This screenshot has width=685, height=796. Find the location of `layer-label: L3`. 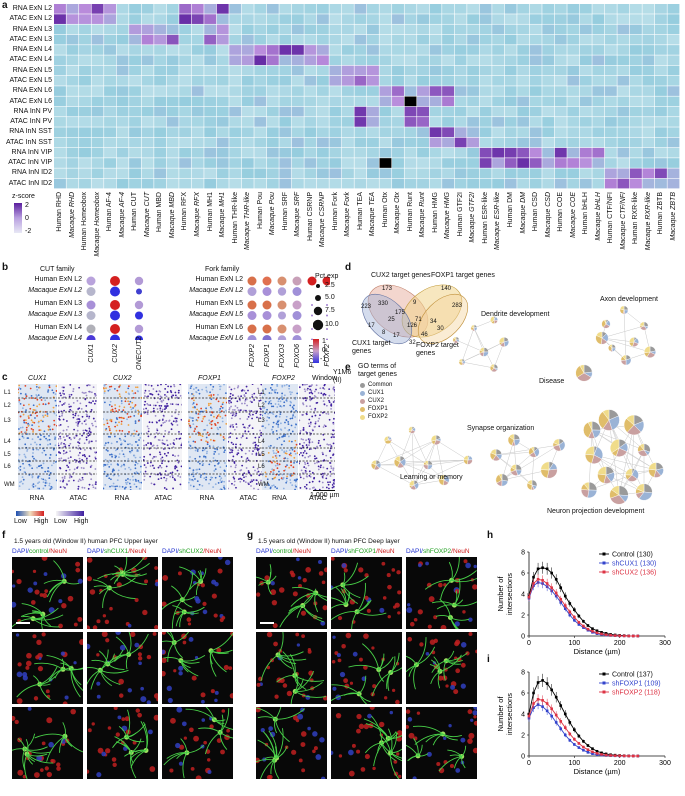

layer-label: L3 is located at coordinates (261, 421).